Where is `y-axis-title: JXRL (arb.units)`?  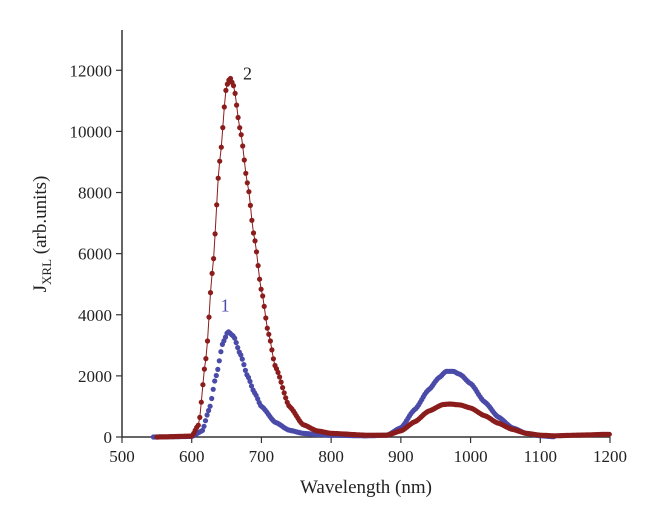
y-axis-title: JXRL (arb.units) is located at coordinates (42, 234).